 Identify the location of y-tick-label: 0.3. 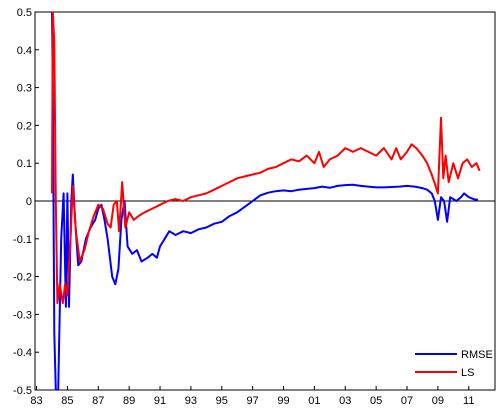
(24, 89).